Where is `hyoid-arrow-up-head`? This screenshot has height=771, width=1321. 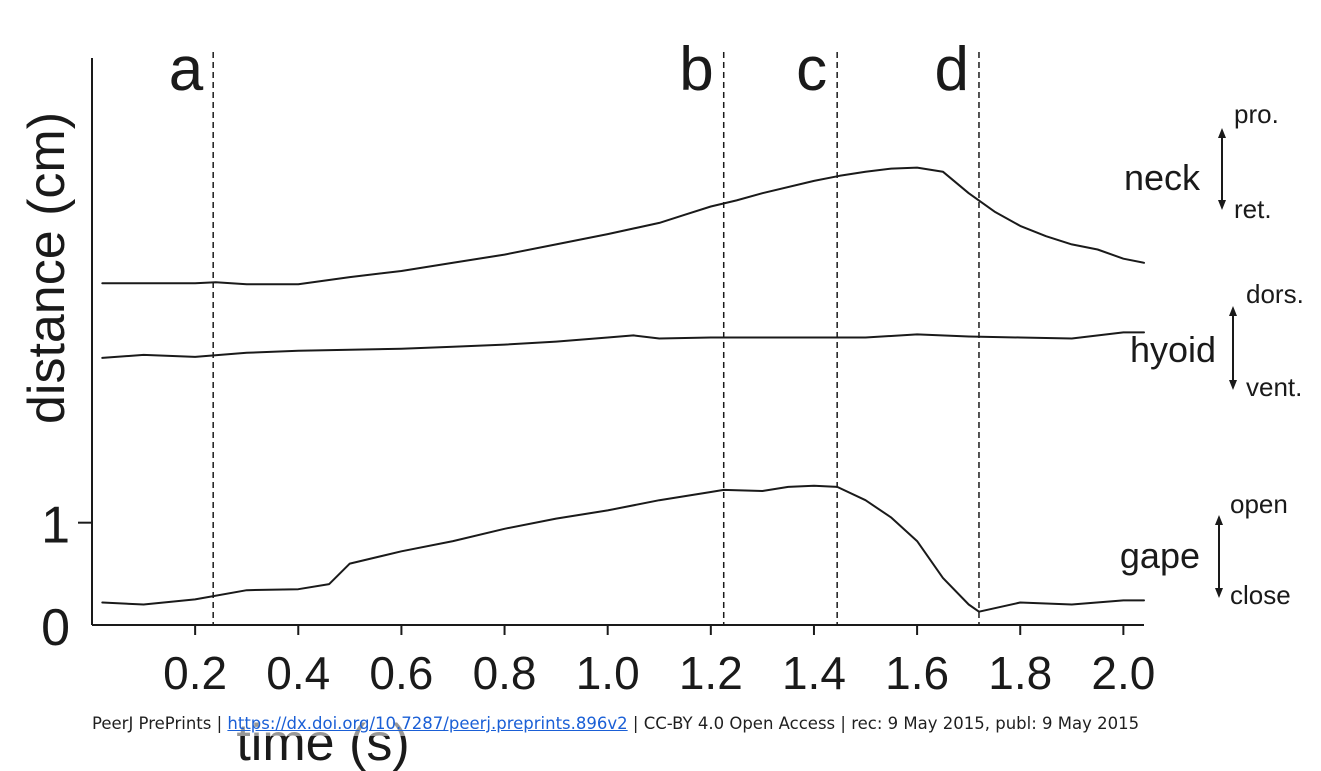
hyoid-arrow-up-head is located at coordinates (1233, 311).